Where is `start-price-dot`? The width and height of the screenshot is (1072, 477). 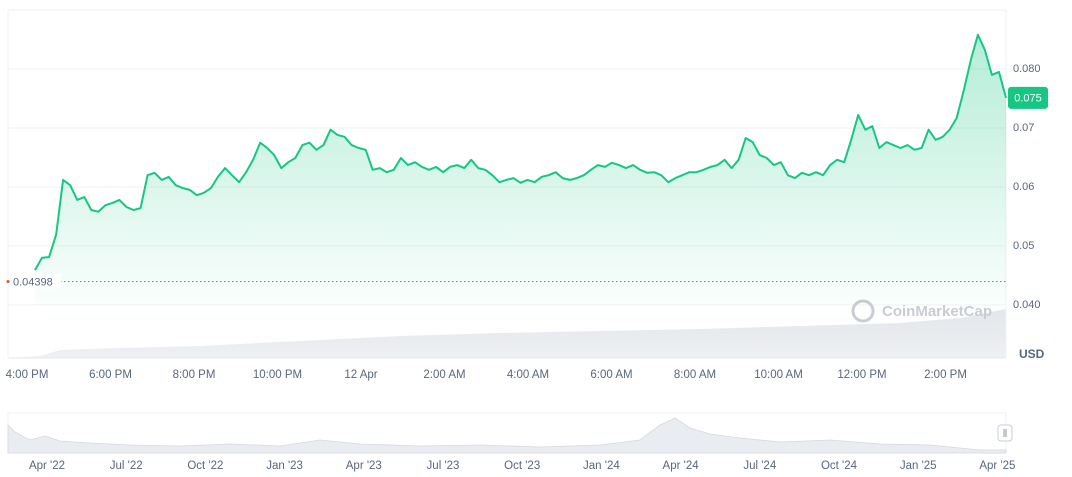 start-price-dot is located at coordinates (8, 281).